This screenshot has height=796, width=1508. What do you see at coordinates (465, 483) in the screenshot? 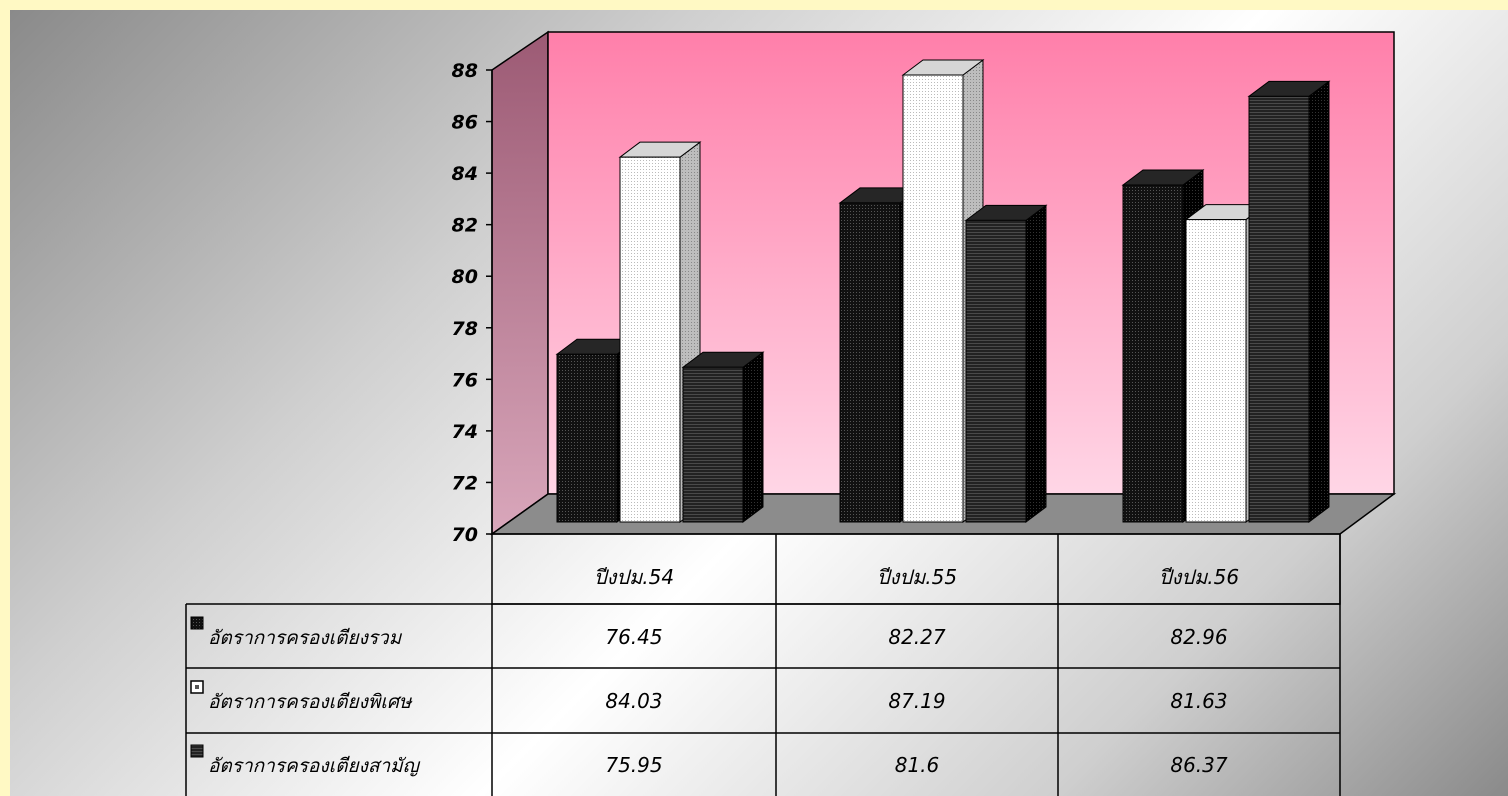
I see `y-tick-label: 72` at bounding box center [465, 483].